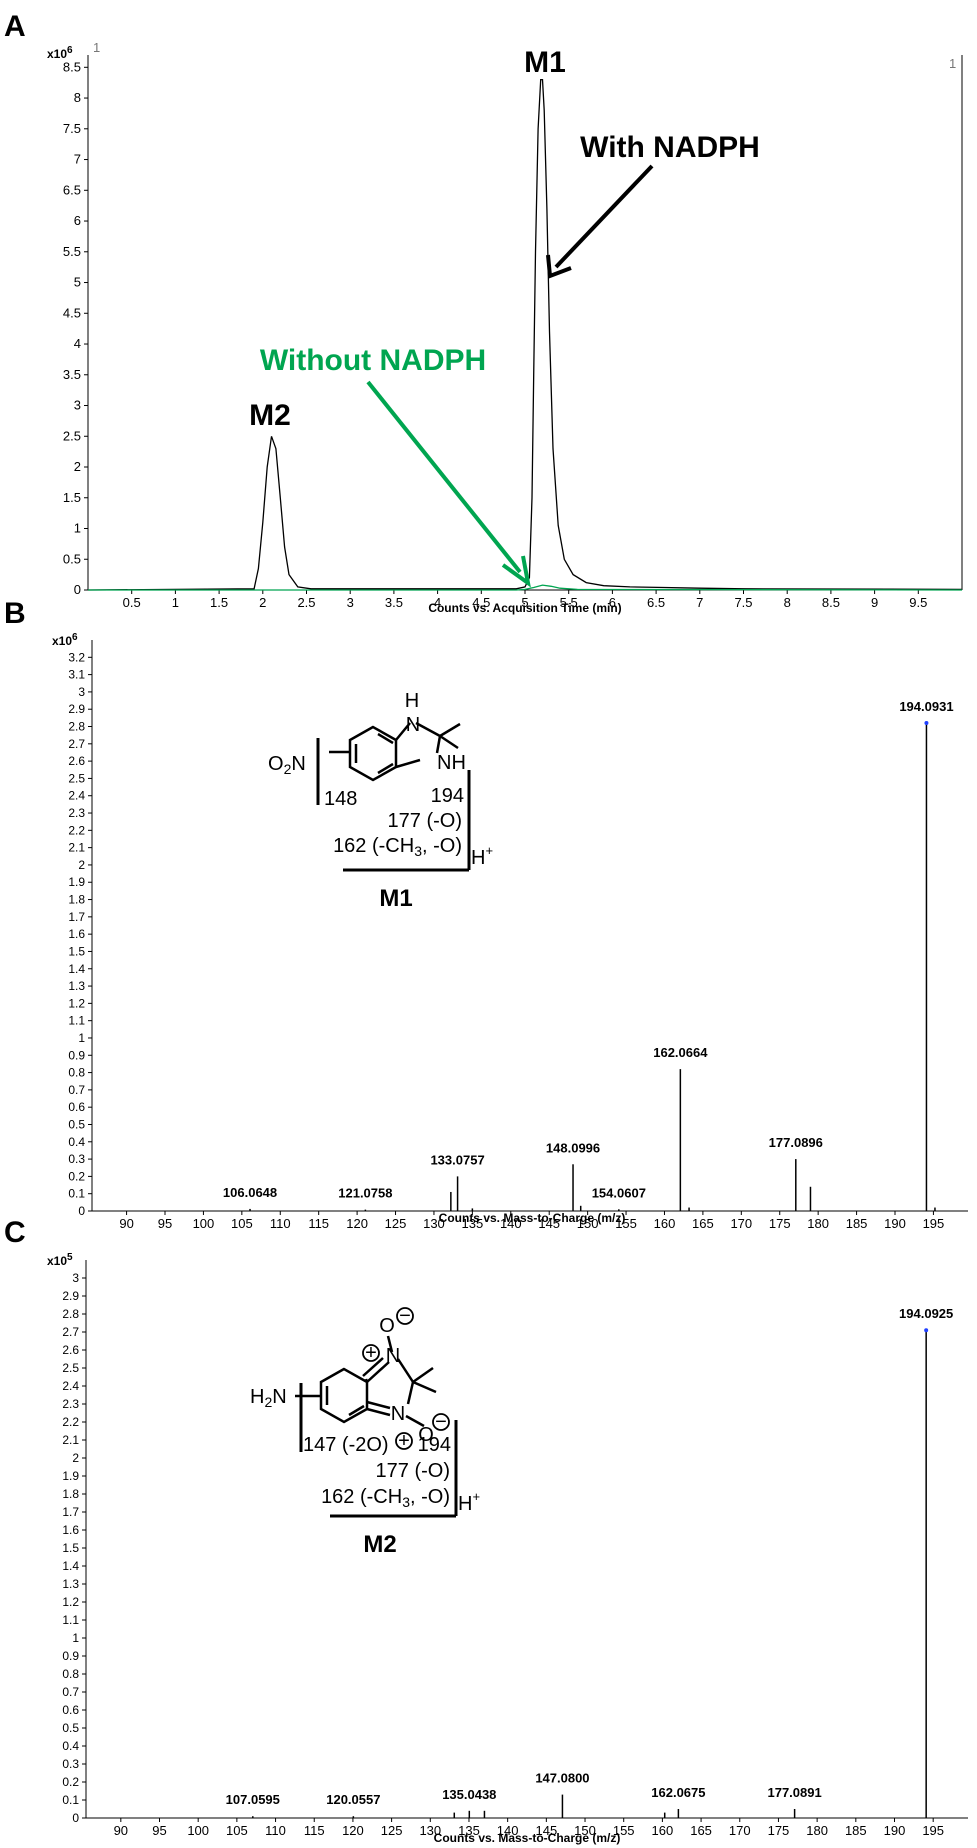 This screenshot has width=977, height=1848. Describe the element at coordinates (469, 1830) in the screenshot. I see `x-tick-label: 135` at that location.